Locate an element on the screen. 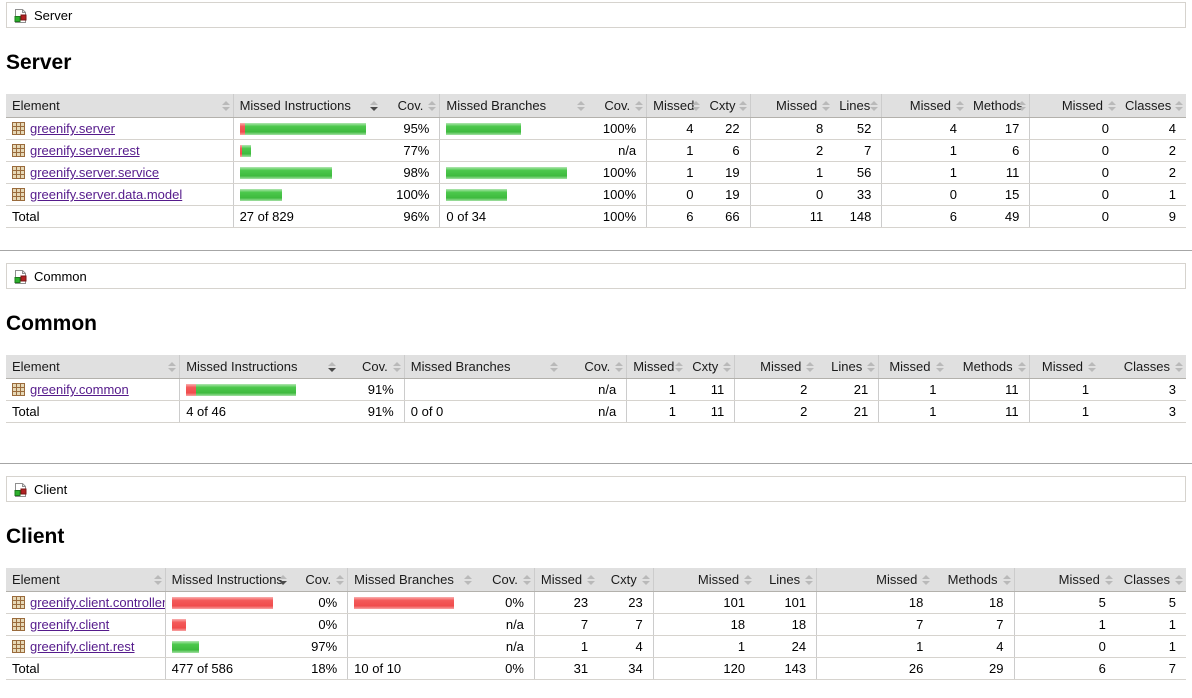 The height and width of the screenshot is (698, 1192). column-header-label: Missed is located at coordinates (718, 579).